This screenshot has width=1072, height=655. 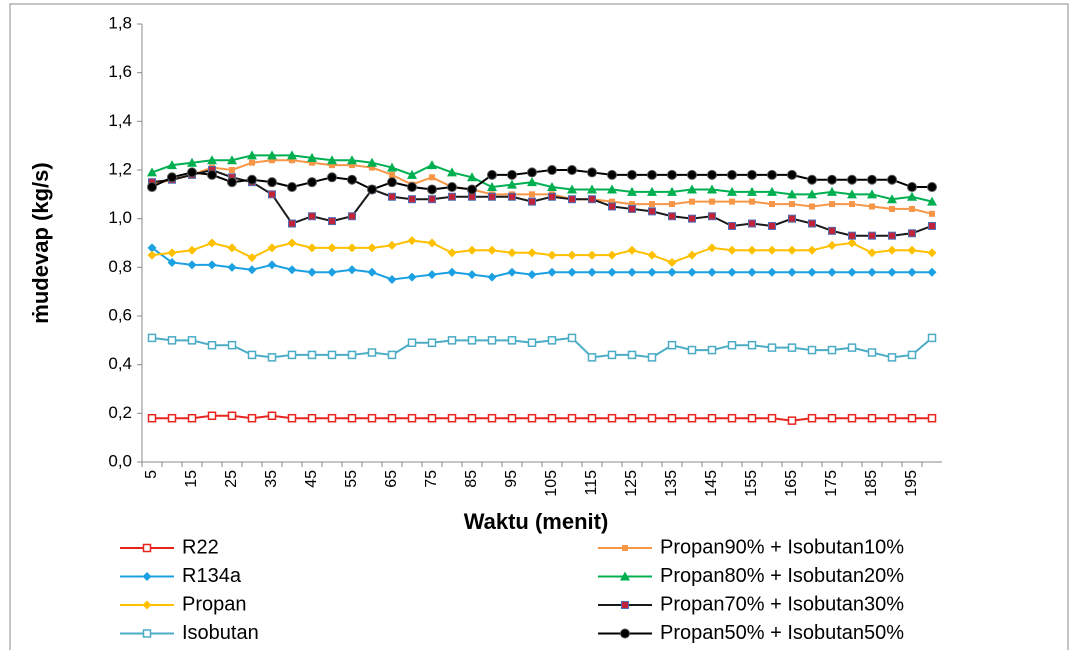 I want to click on y-tick-label: 1,6, so click(x=120, y=71).